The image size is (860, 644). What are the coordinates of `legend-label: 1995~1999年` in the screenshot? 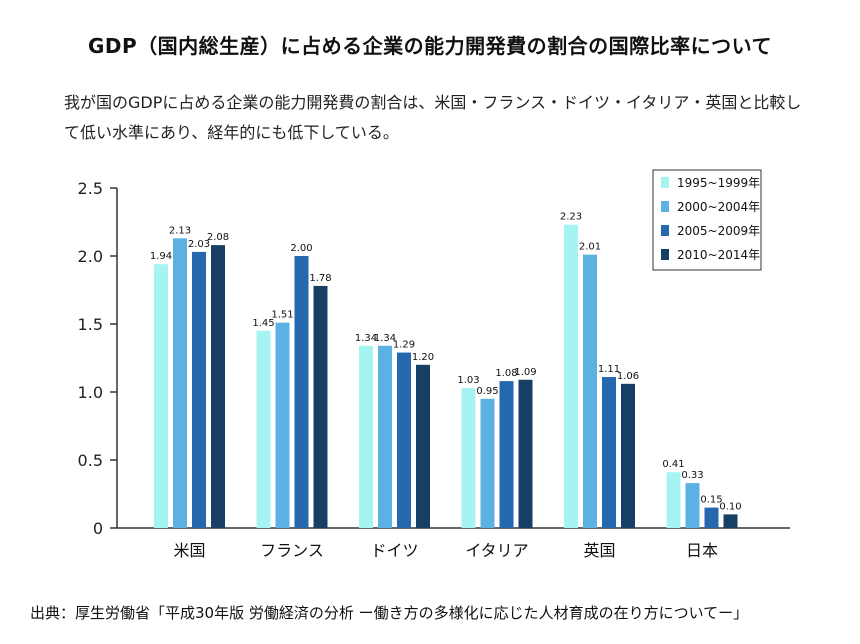 It's located at (718, 183).